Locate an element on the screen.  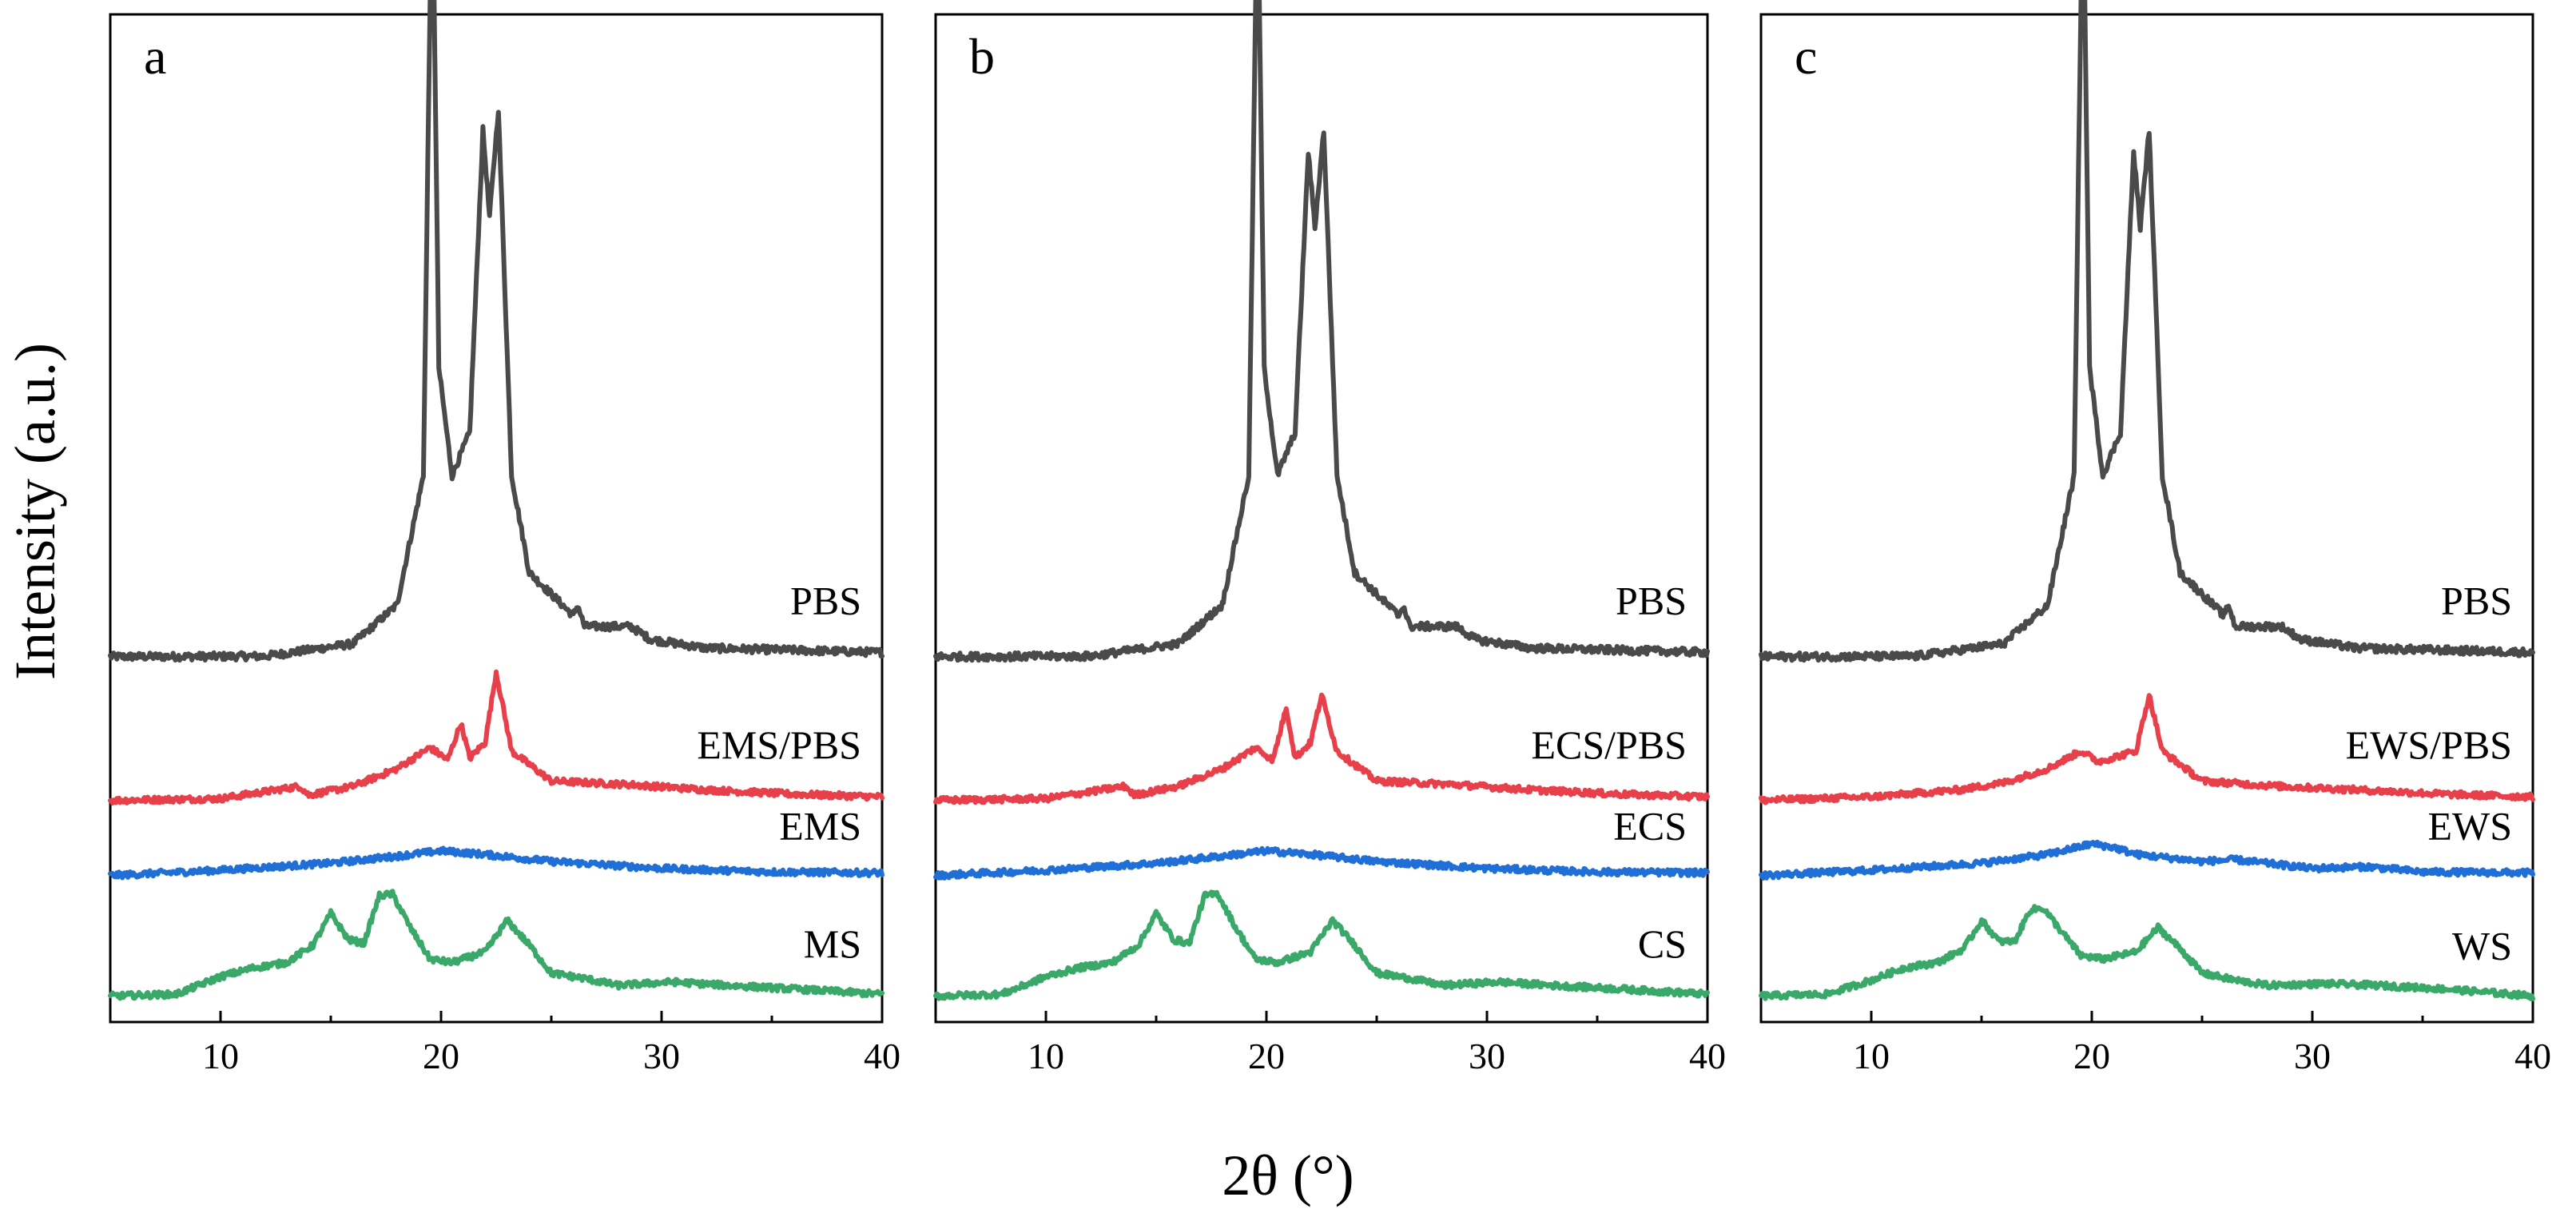
series-label: ECS/PBS is located at coordinates (1609, 744).